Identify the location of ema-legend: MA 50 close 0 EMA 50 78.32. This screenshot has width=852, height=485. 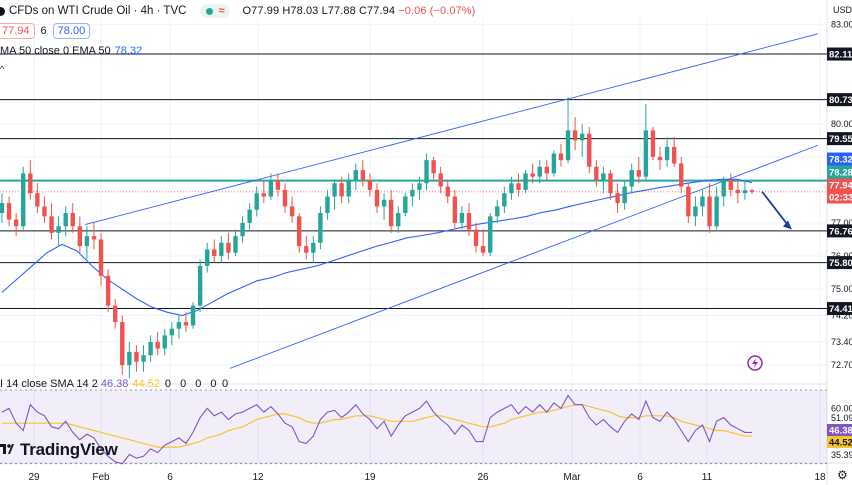
(71, 51).